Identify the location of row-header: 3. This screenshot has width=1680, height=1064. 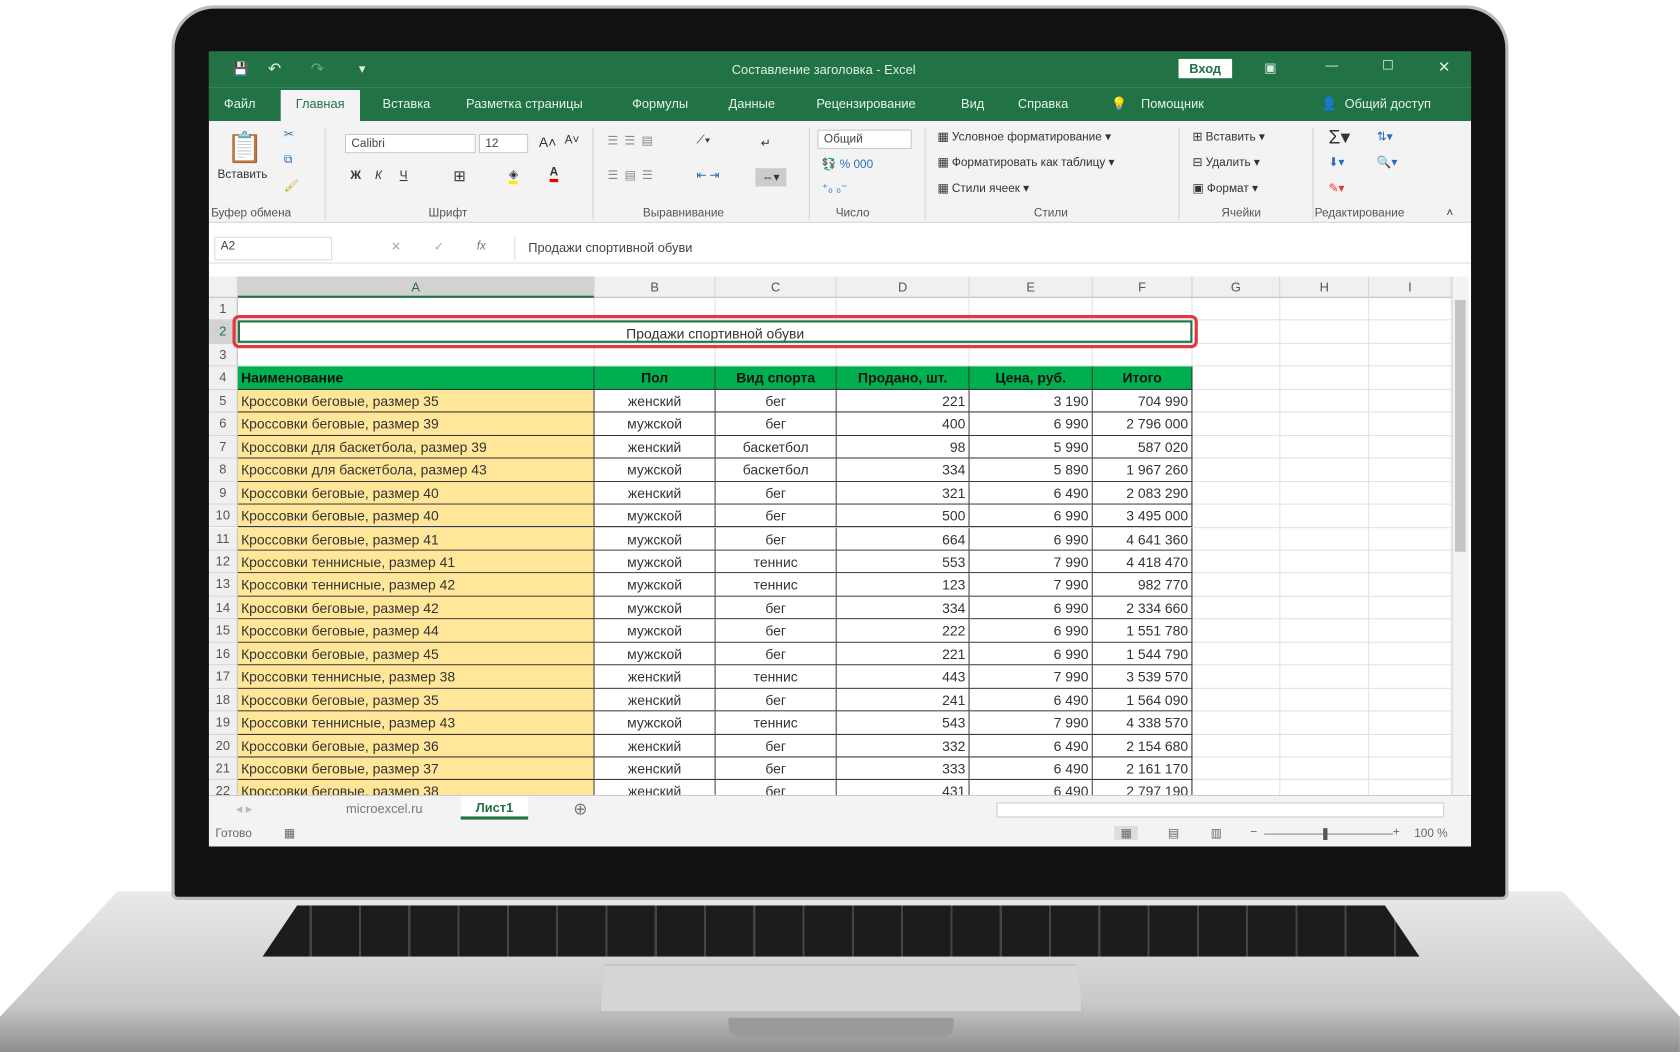
(223, 355).